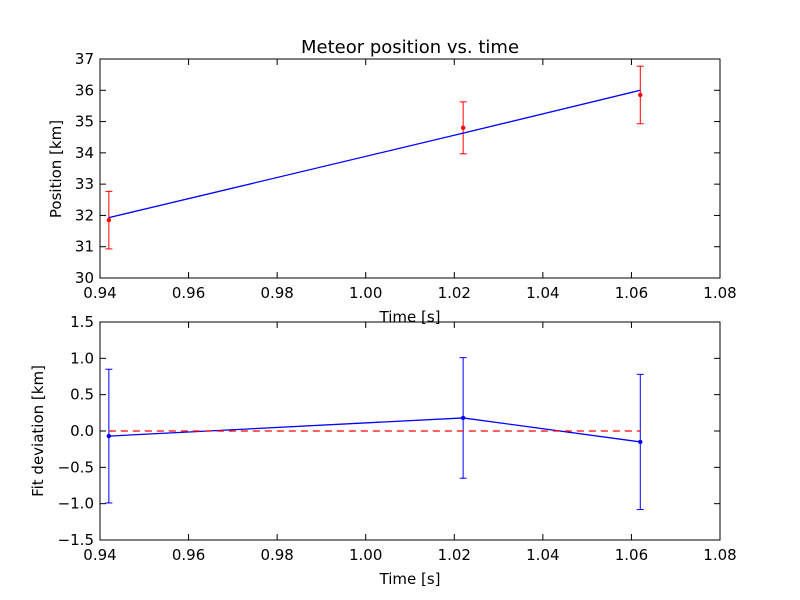  I want to click on y-tick-label: 32, so click(84, 215).